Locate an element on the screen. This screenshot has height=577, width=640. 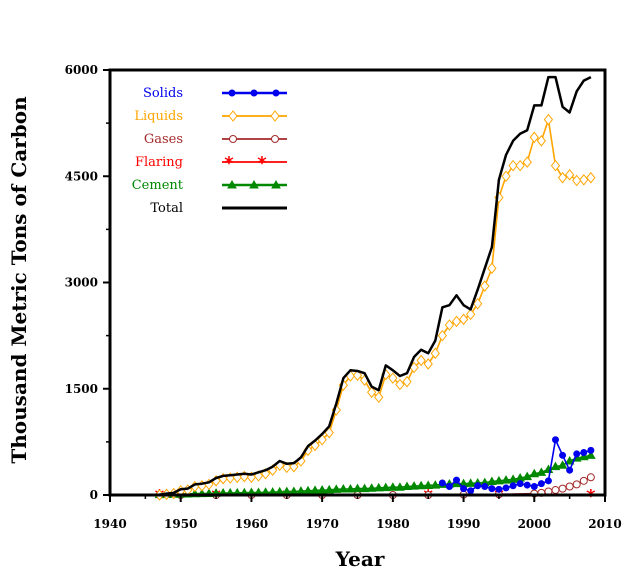
y-tick-label: 3000 is located at coordinates (81, 283).